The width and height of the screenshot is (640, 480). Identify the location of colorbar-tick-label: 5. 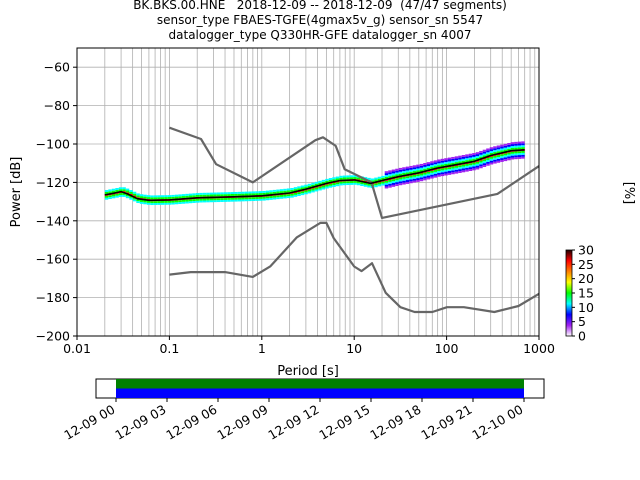
(582, 321).